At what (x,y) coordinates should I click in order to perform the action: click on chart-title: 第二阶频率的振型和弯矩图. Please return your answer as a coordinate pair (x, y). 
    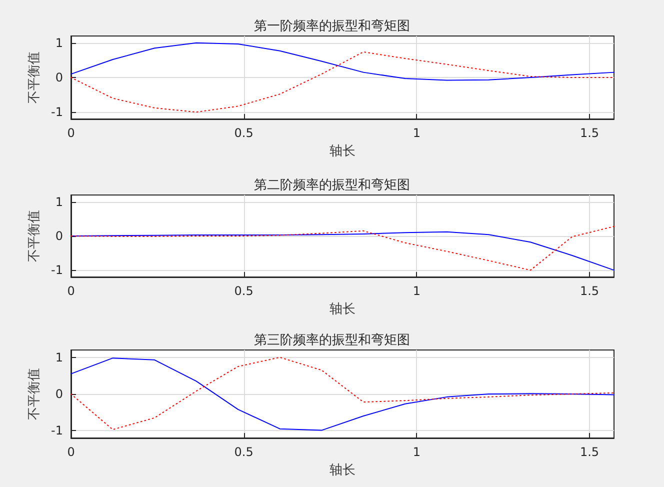
    Looking at the image, I should click on (332, 184).